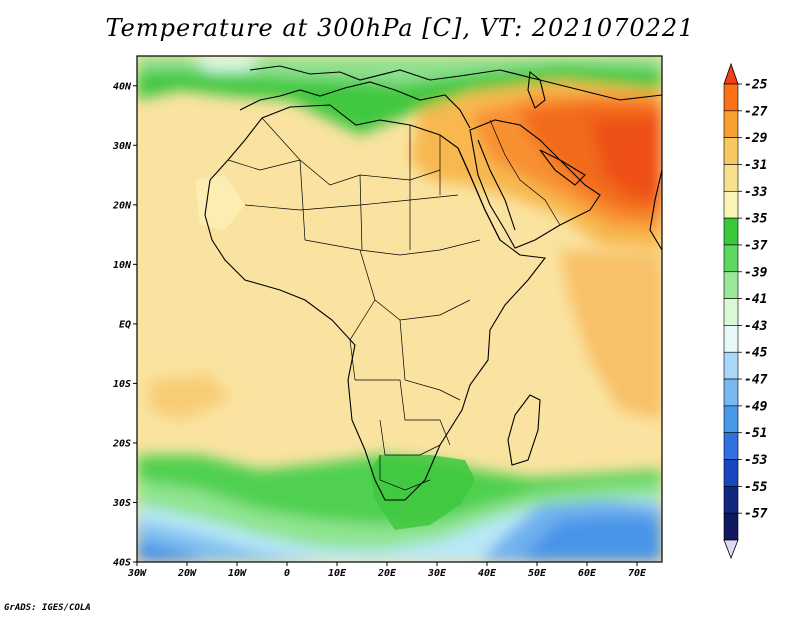 Image resolution: width=800 pixels, height=618 pixels. What do you see at coordinates (755, 433) in the screenshot?
I see `colorbar-label: -51` at bounding box center [755, 433].